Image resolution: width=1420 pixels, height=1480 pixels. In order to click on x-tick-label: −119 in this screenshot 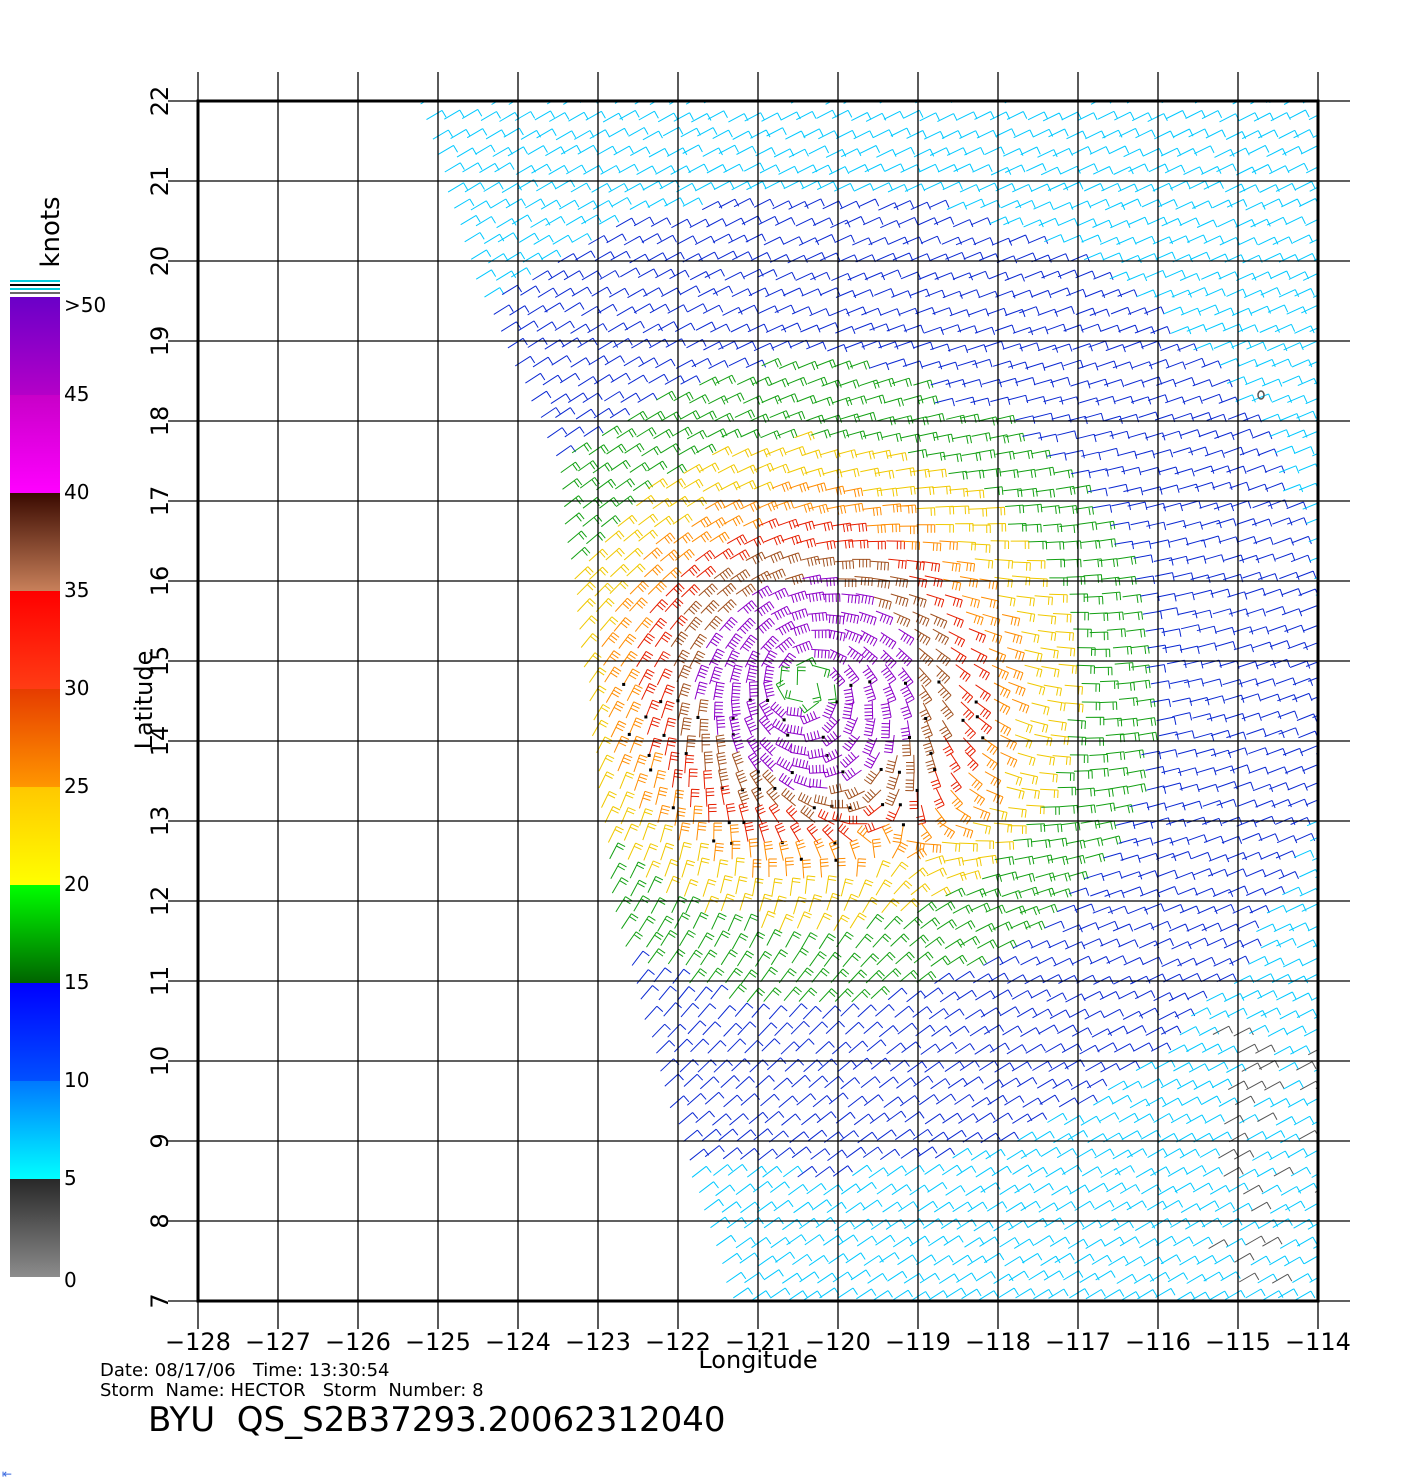, I will do `click(918, 1342)`.